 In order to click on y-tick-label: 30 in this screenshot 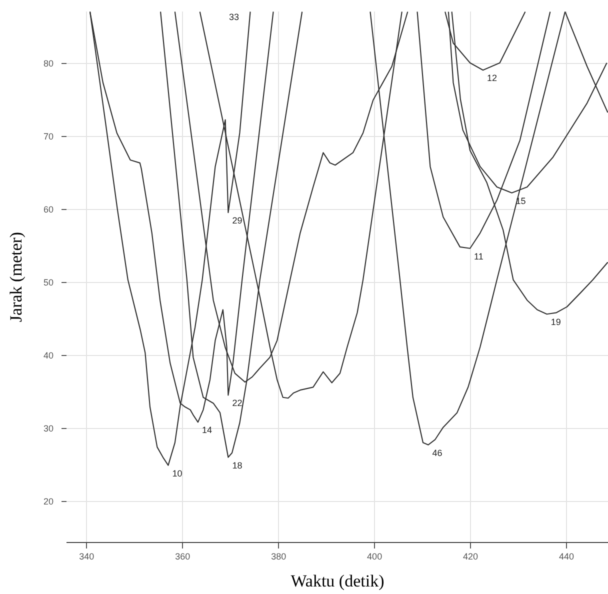, I will do `click(48, 429)`.